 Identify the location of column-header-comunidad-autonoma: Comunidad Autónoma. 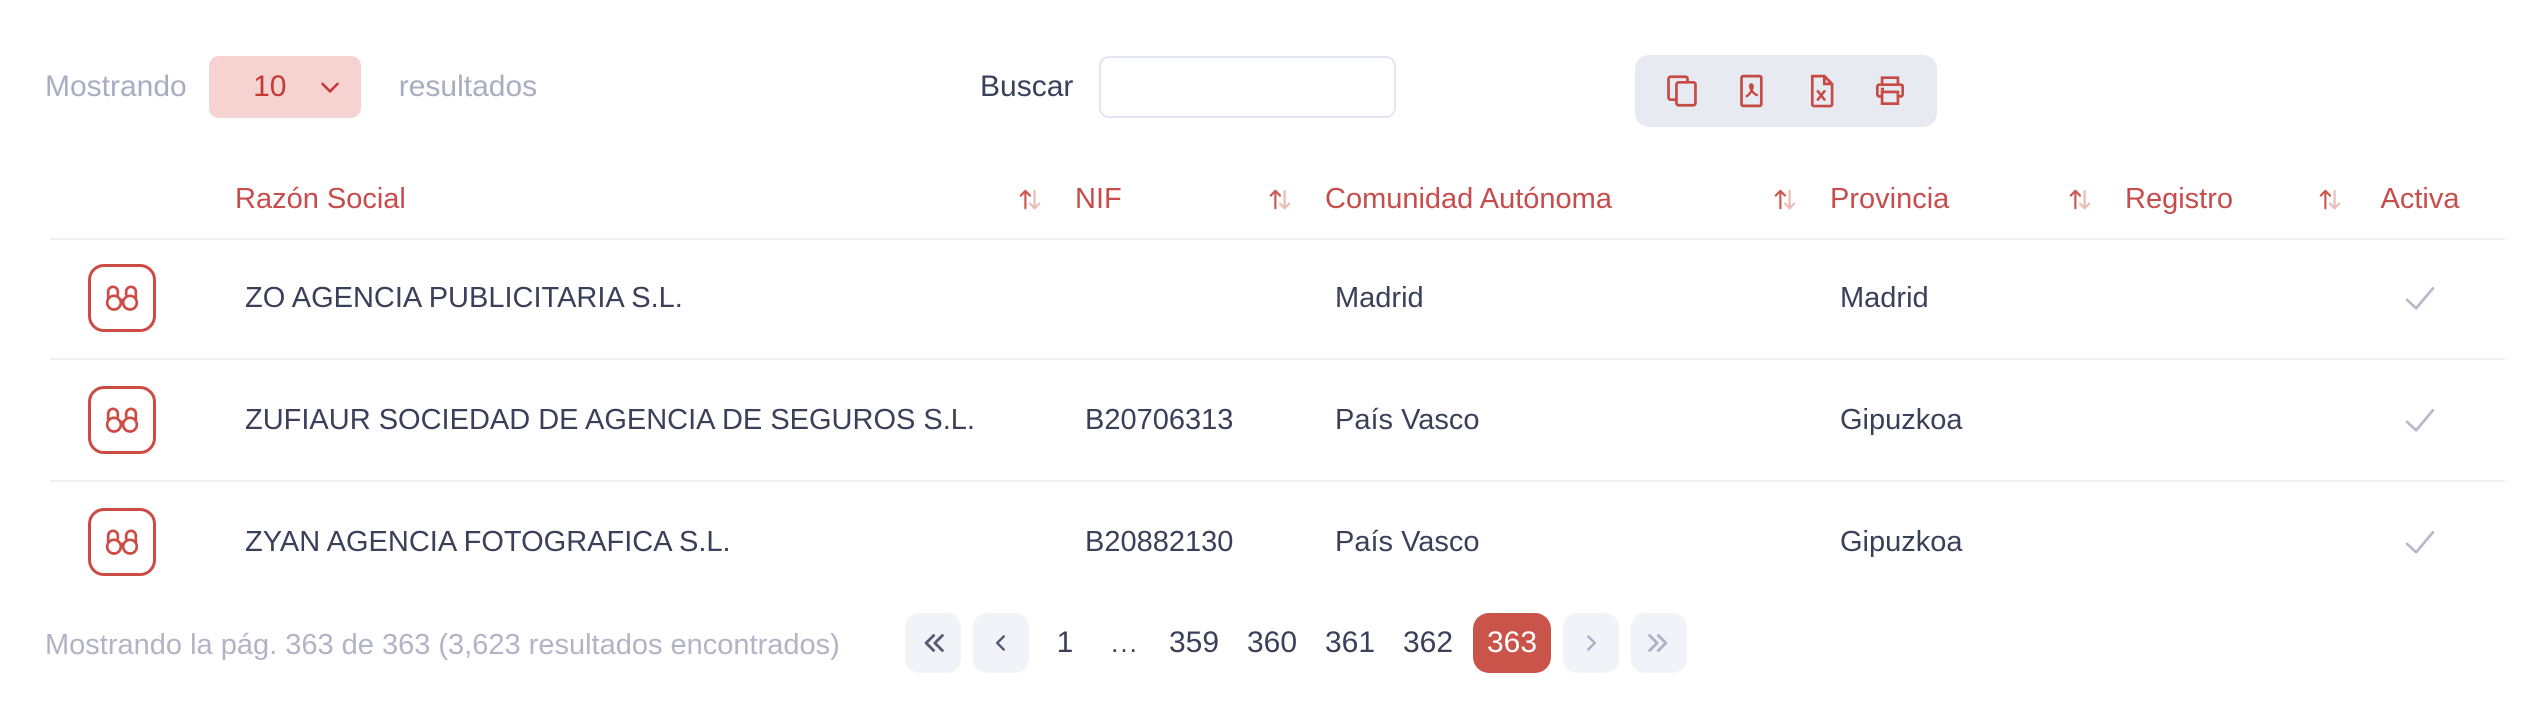
(1577, 199).